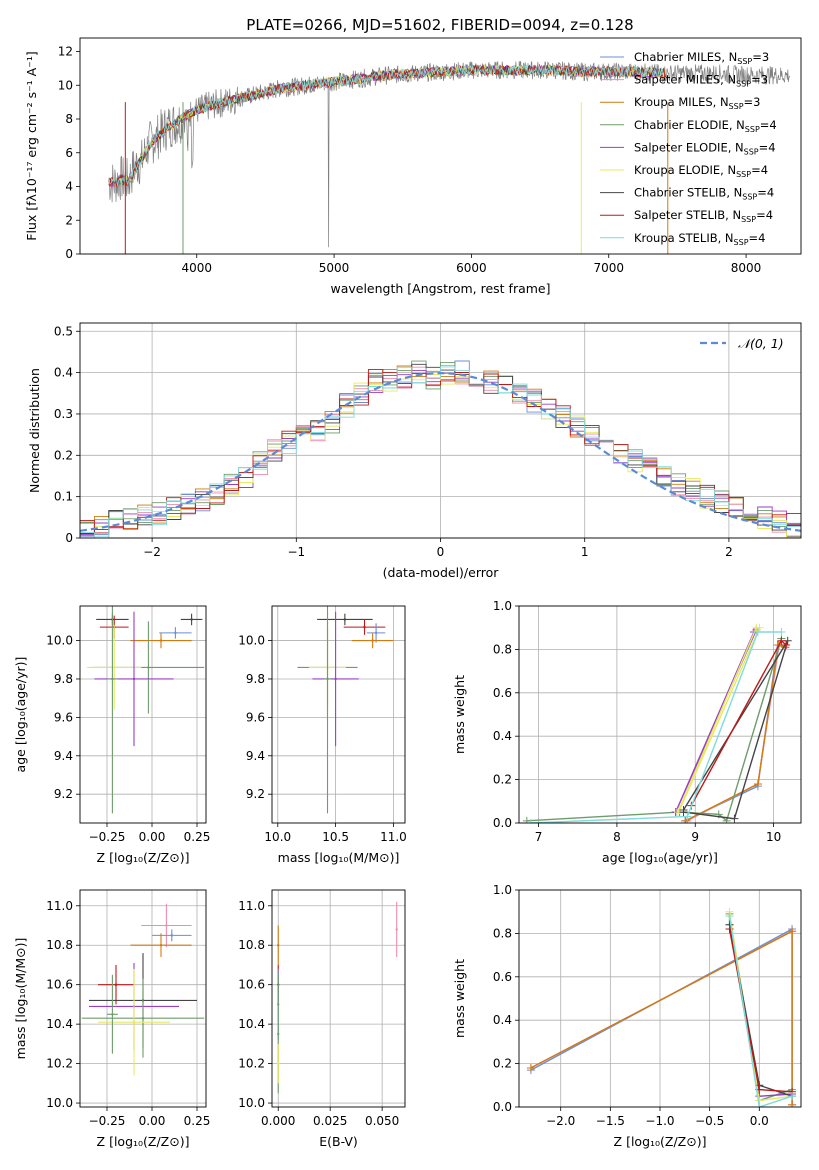 The height and width of the screenshot is (1170, 819). I want to click on x-tick-label: 7, so click(539, 837).